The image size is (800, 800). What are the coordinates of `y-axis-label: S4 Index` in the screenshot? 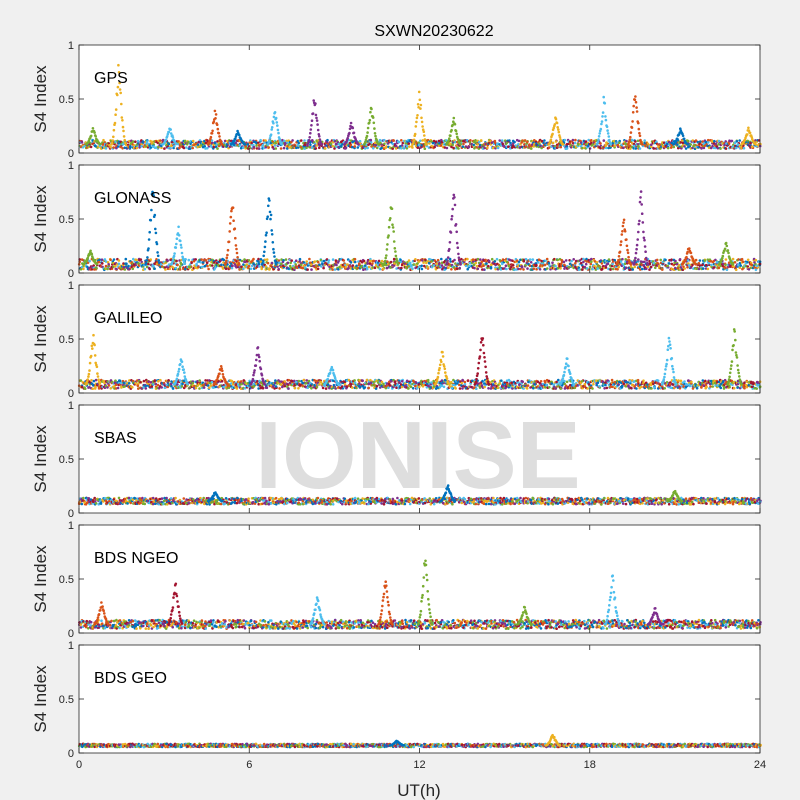 It's located at (40, 99).